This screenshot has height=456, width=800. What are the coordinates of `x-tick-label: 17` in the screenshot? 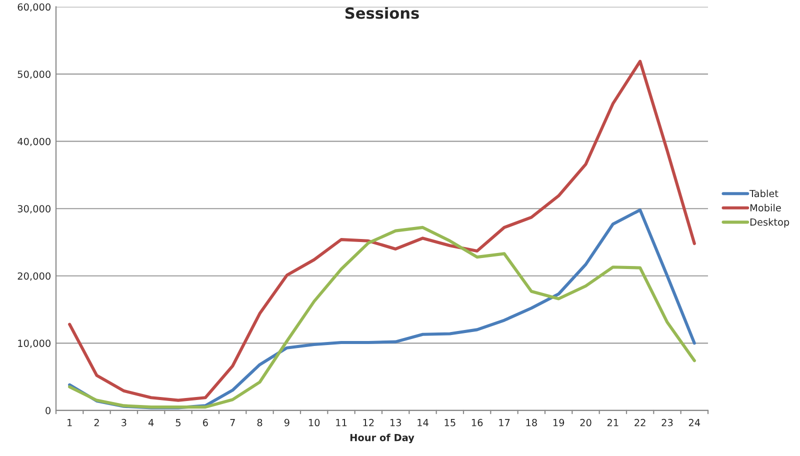 It's located at (504, 422).